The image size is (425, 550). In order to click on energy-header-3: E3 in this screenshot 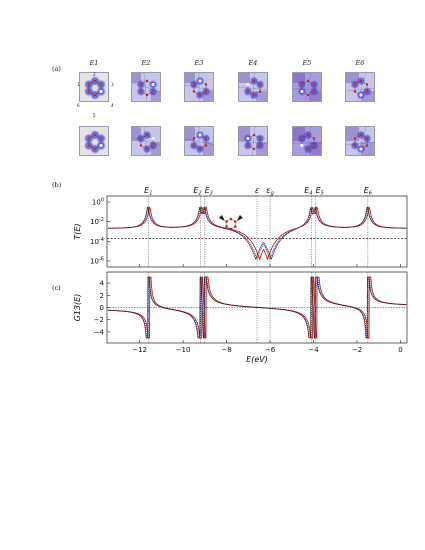, I will do `click(199, 63)`.